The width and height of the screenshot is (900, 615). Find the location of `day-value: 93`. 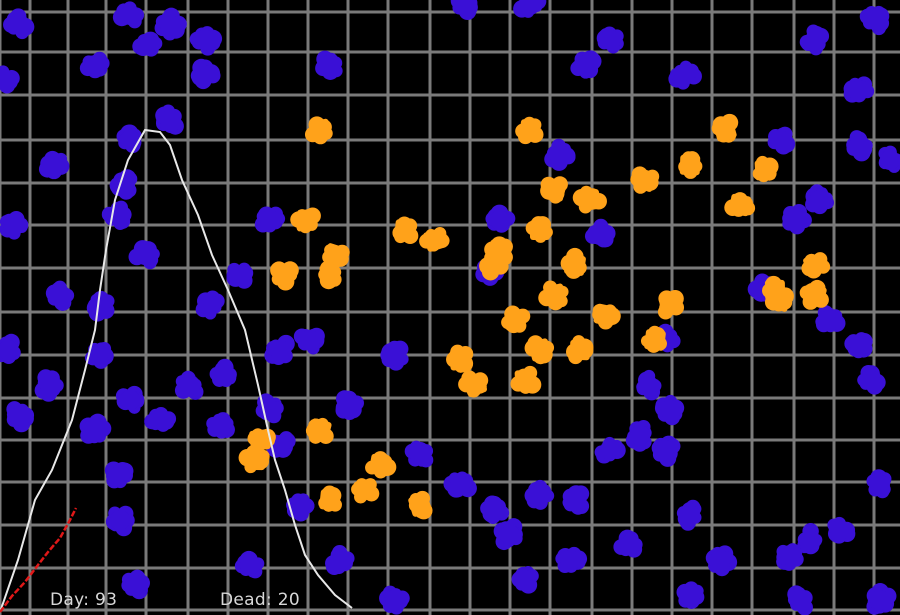

day-value: 93 is located at coordinates (106, 600).